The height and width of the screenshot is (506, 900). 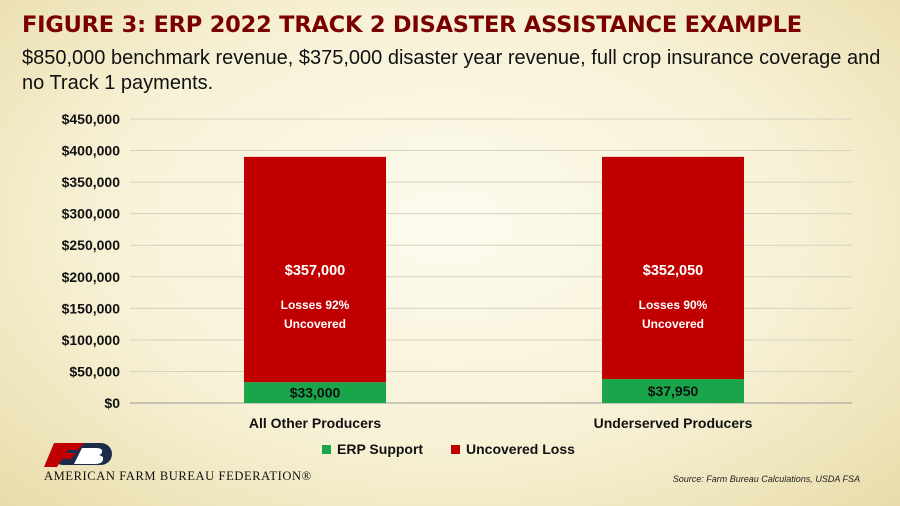 What do you see at coordinates (94, 371) in the screenshot?
I see `y-tick-label: $50,000` at bounding box center [94, 371].